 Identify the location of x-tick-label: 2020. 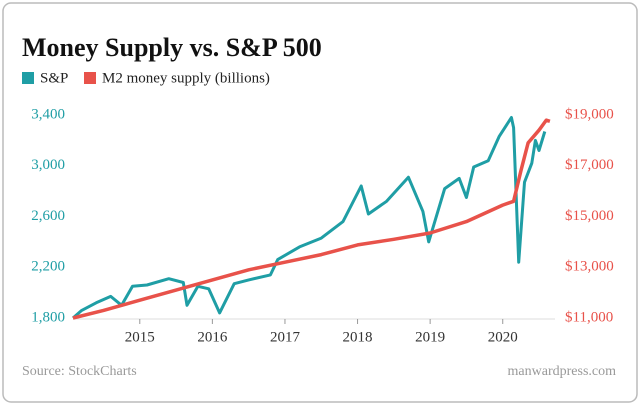
(503, 337).